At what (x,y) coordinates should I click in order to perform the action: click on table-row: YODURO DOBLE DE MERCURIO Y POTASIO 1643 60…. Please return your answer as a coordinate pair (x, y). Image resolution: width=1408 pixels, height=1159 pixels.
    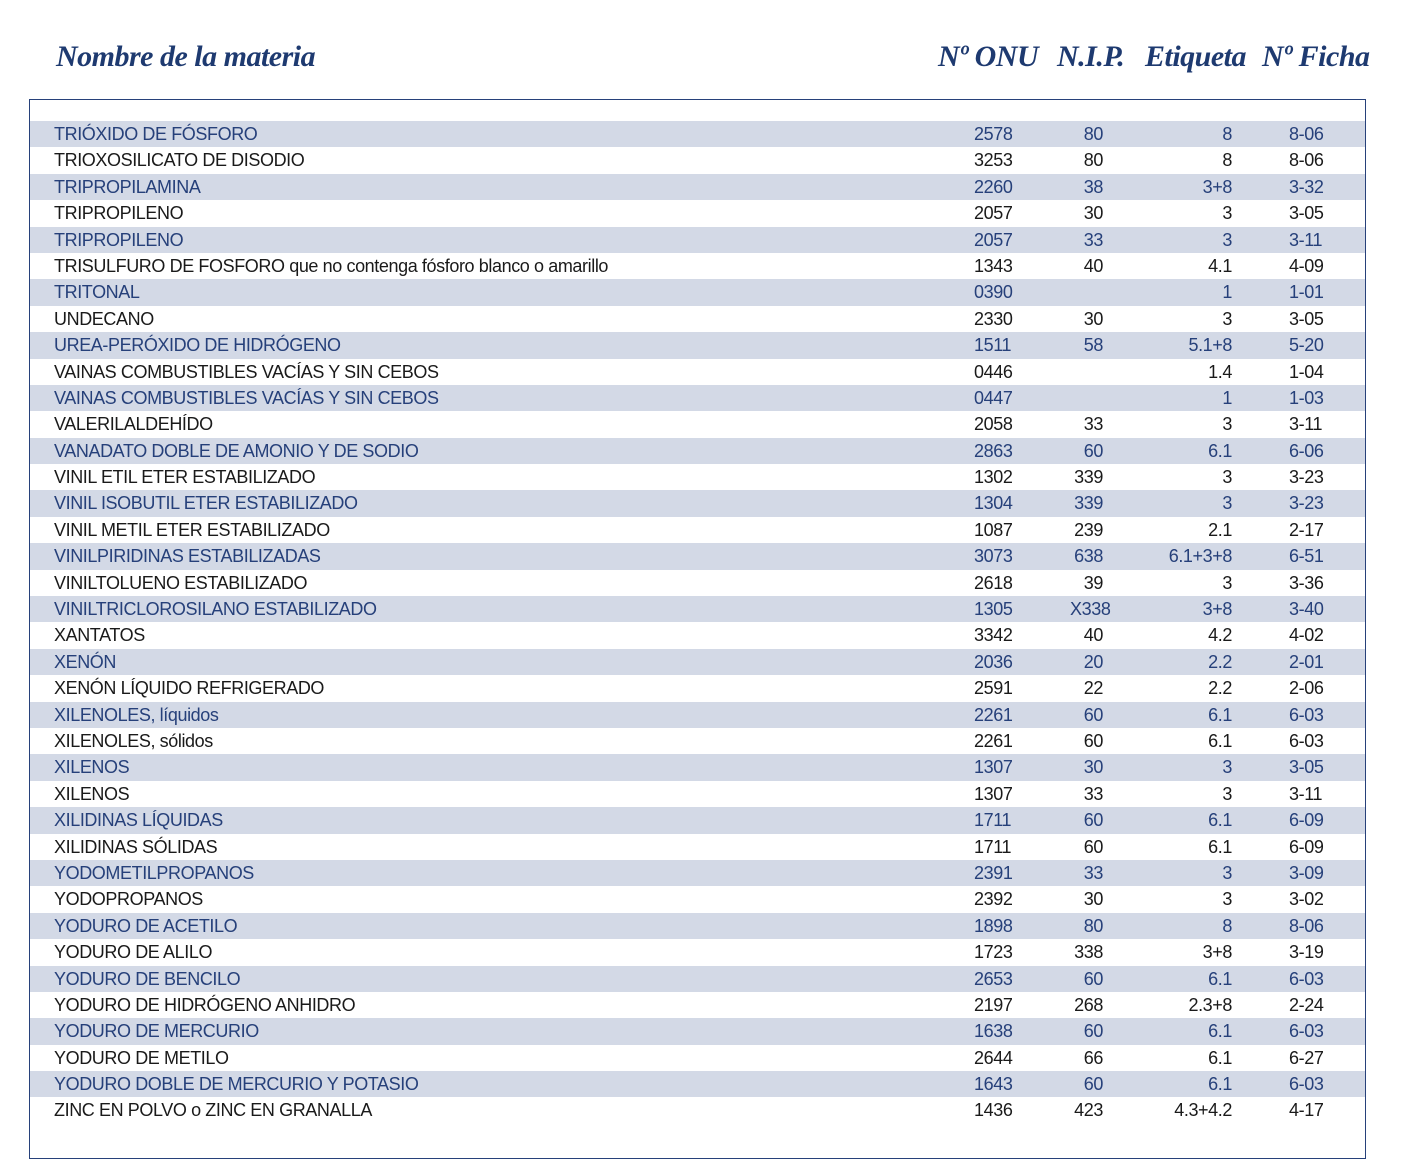
    Looking at the image, I should click on (697, 1084).